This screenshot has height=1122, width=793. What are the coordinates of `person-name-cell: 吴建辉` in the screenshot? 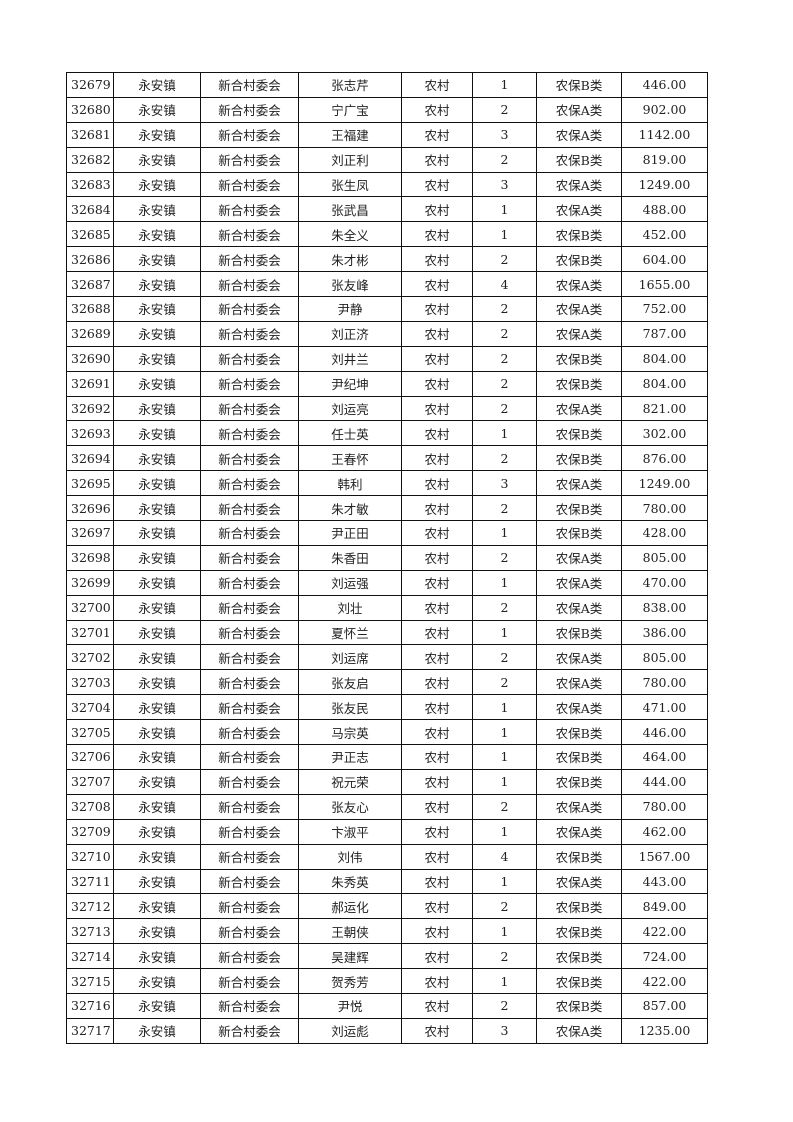 It's located at (350, 956).